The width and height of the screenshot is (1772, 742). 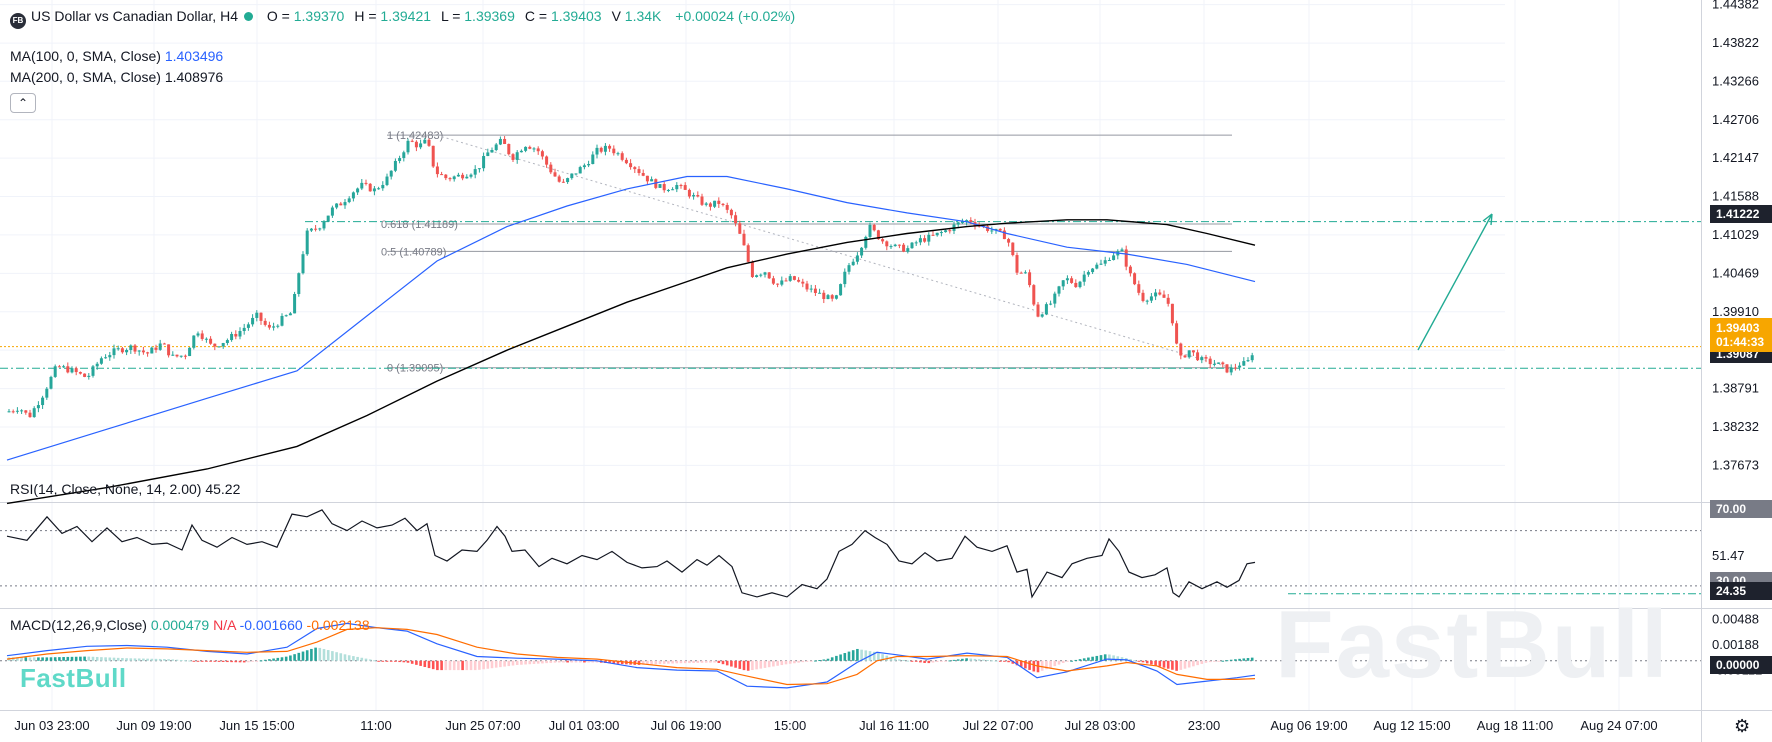 I want to click on level-high-tag: 1.41222, so click(x=1741, y=214).